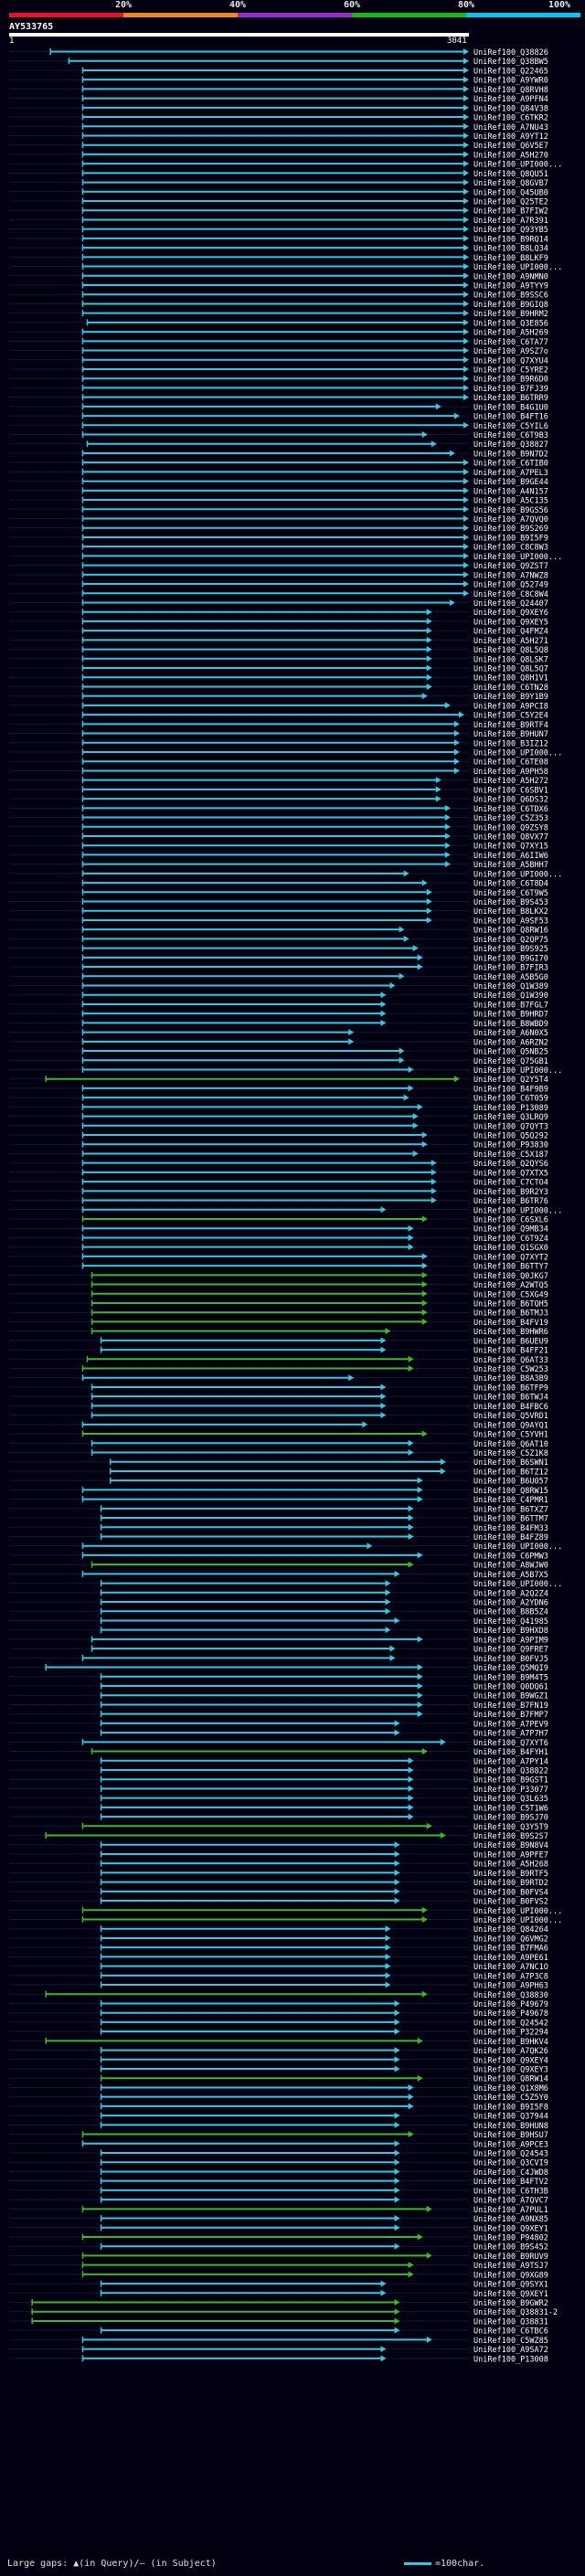 The height and width of the screenshot is (2576, 585). What do you see at coordinates (279, 314) in the screenshot?
I see `hit-row: UniRef100_B9HRM2` at bounding box center [279, 314].